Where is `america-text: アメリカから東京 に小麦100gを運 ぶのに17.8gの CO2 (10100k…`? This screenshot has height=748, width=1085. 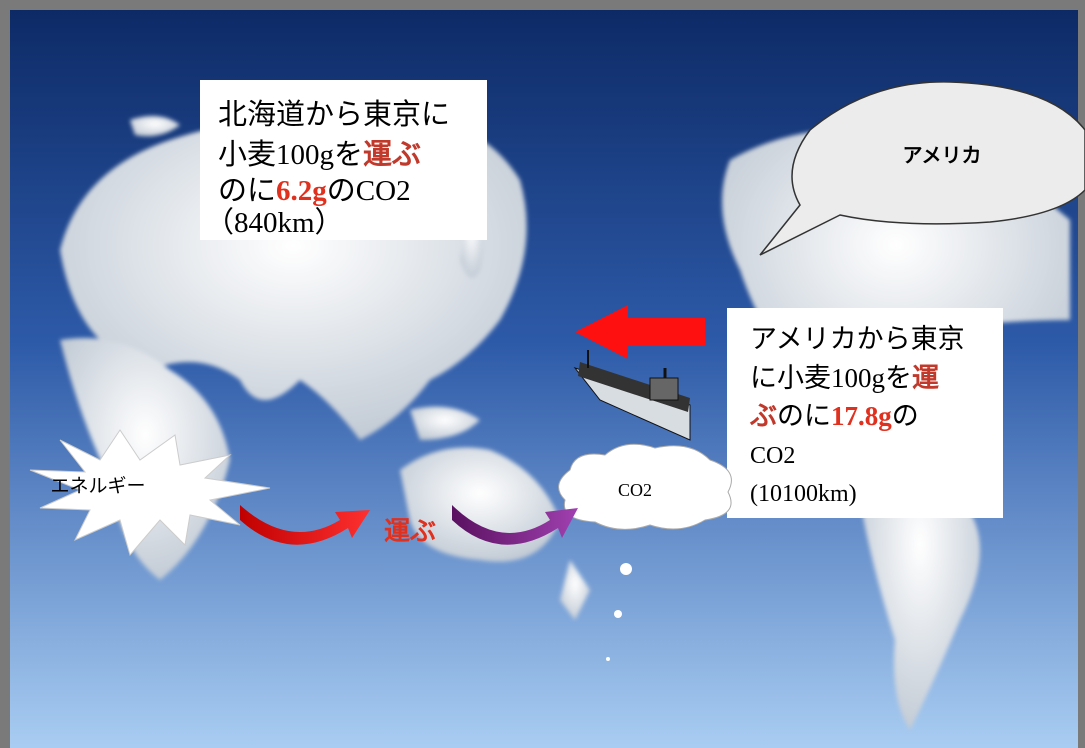 america-text: アメリカから東京 に小麦100gを運 ぶのに17.8gの CO2 (10100k… is located at coordinates (860, 415).